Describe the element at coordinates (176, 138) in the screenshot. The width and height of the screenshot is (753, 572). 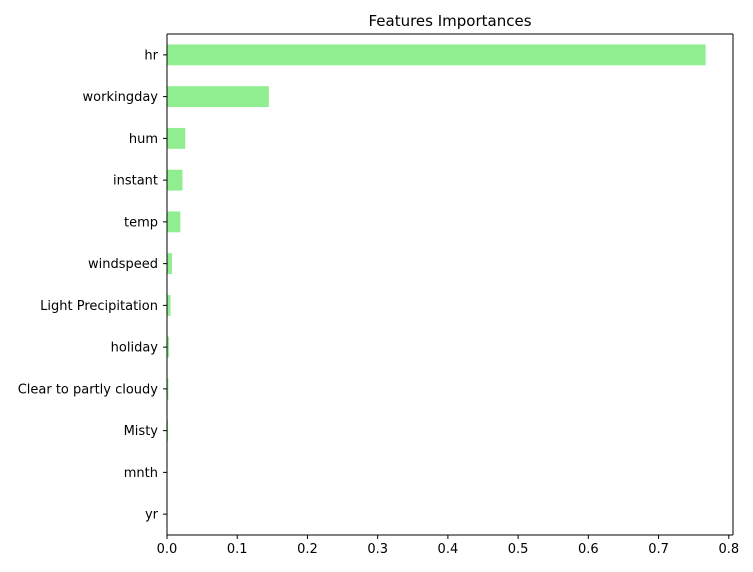
I see `bar-hum` at that location.